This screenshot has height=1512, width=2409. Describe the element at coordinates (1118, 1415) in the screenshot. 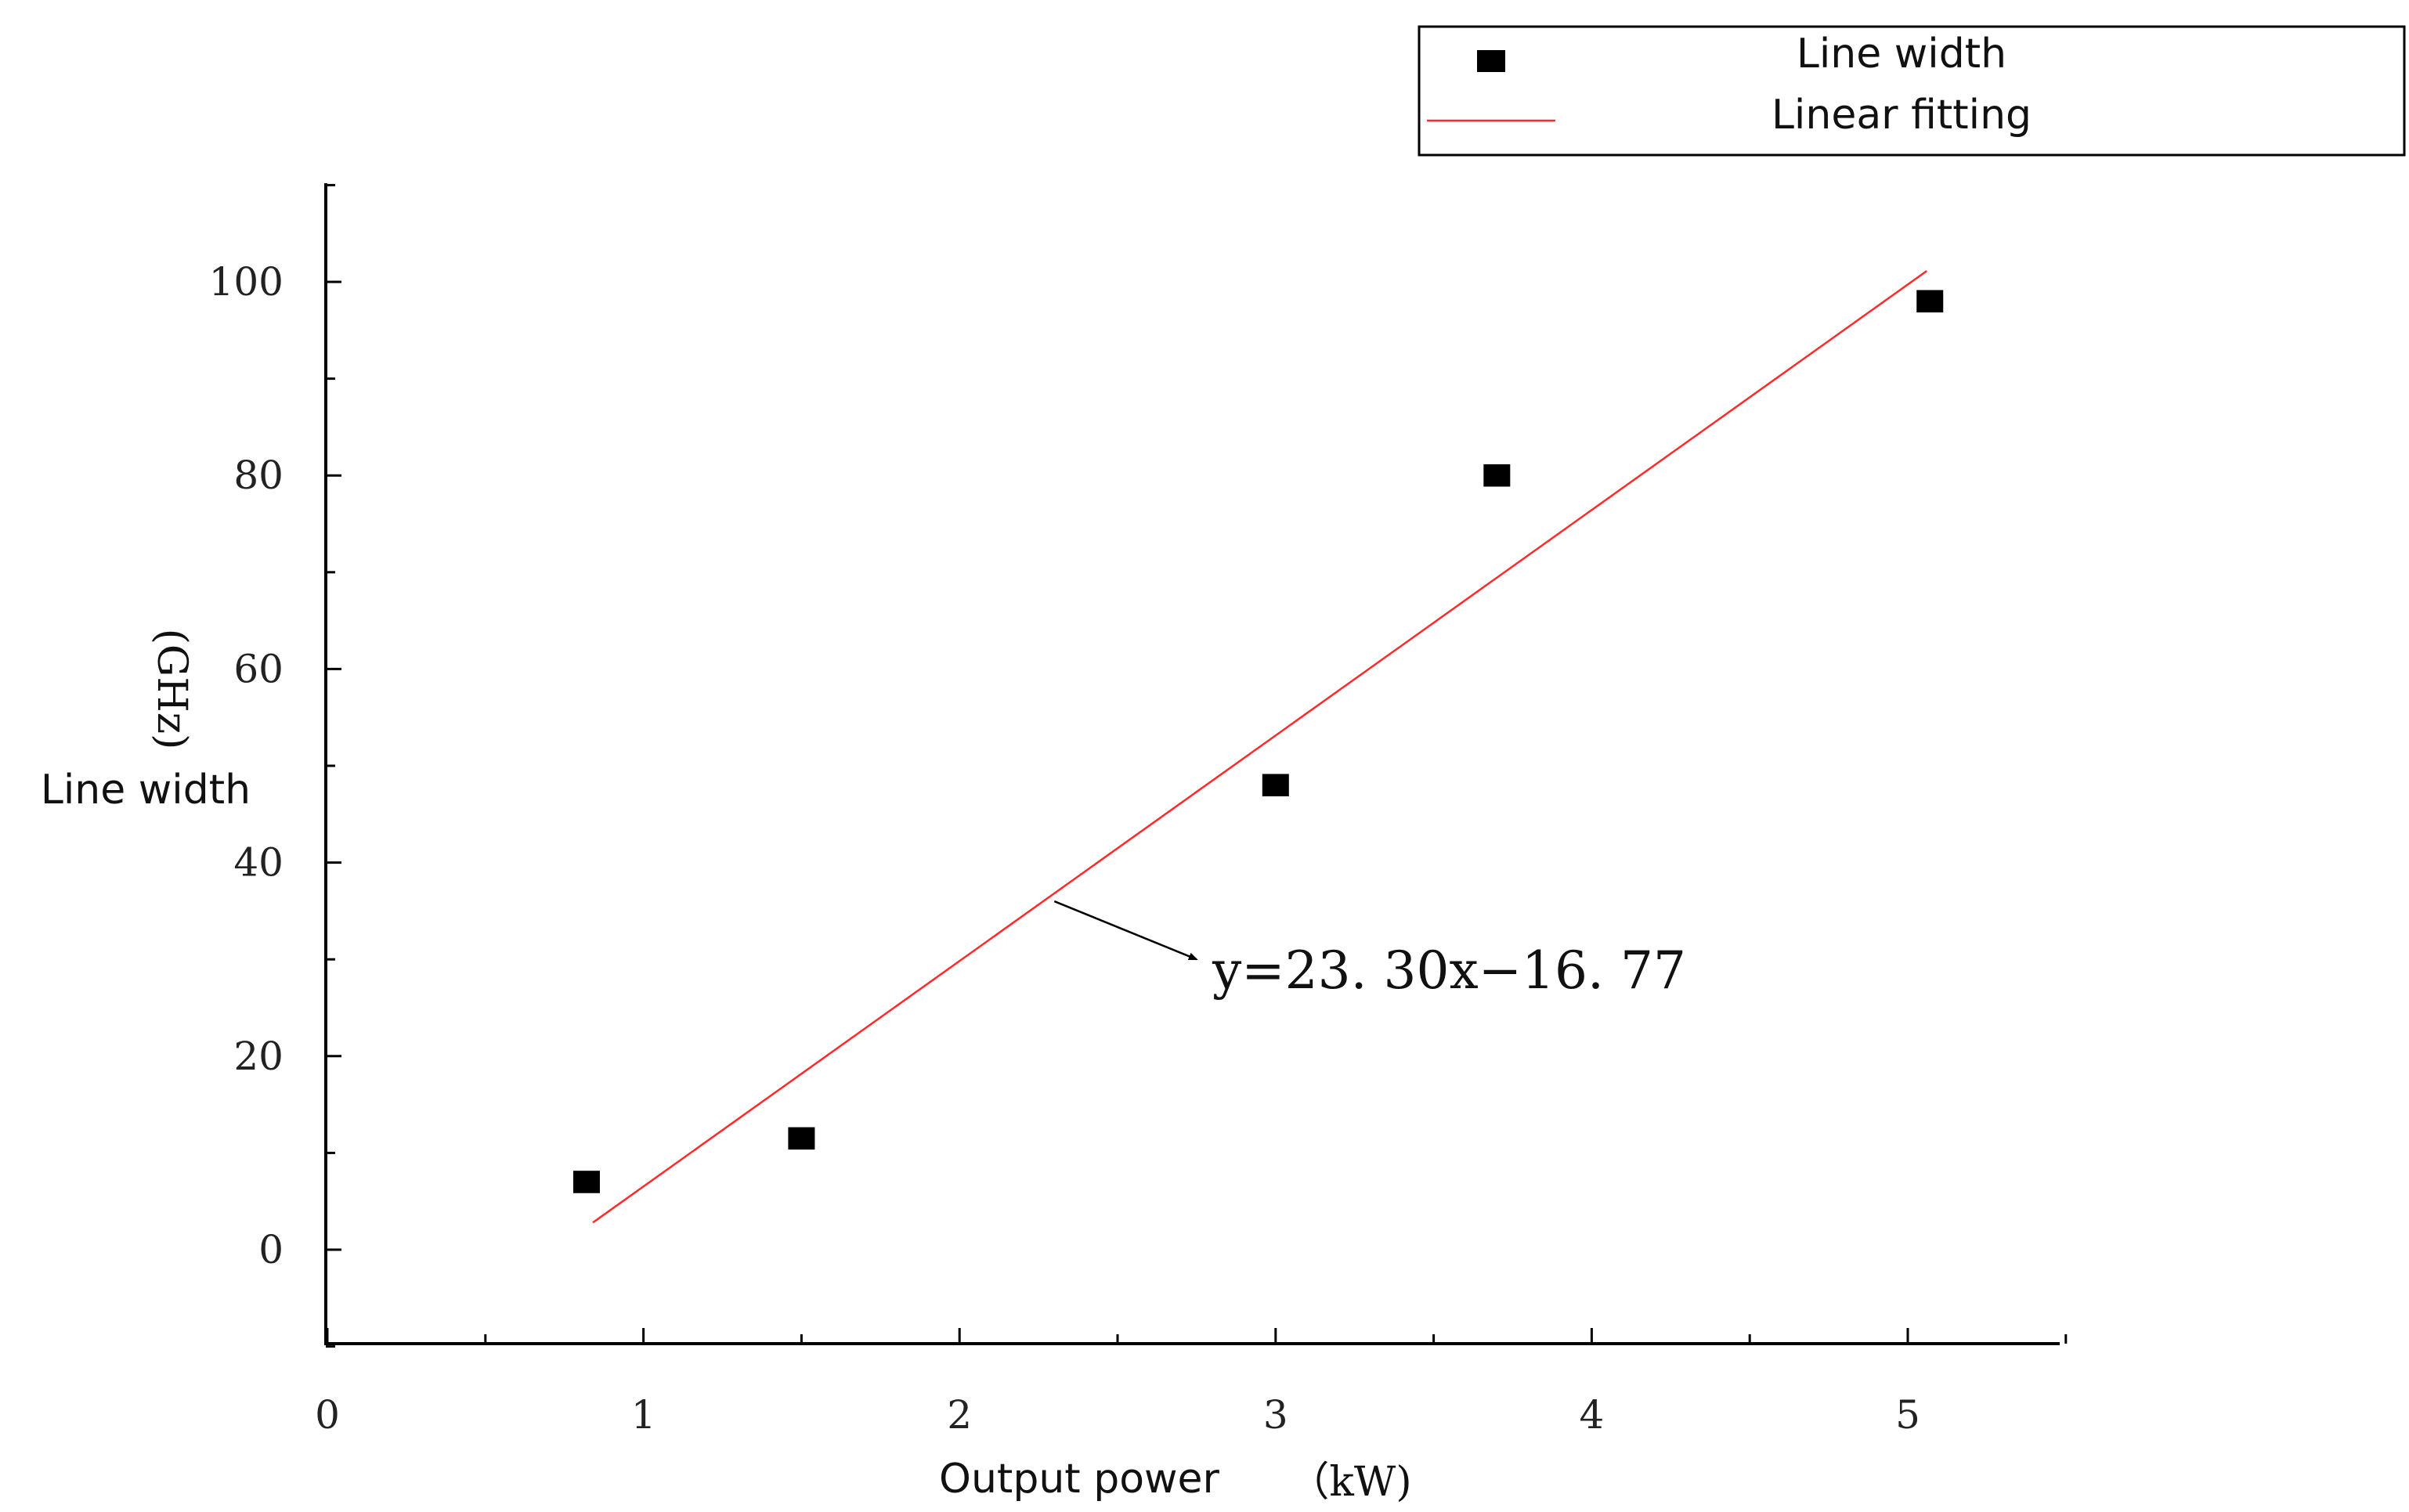

I see `x-tick-labels: 0 1 2 3 4 5` at that location.